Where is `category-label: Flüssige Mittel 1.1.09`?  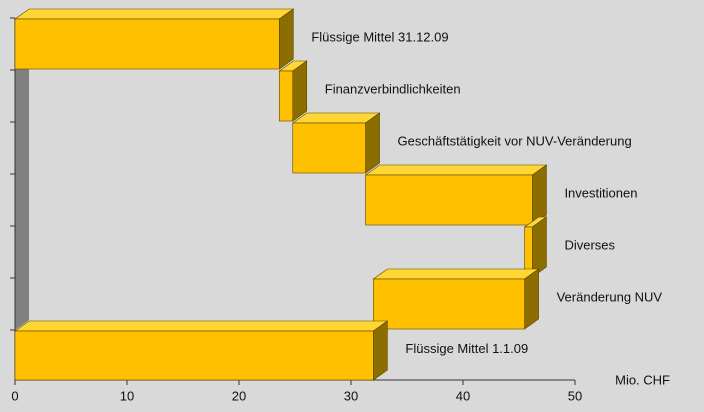 category-label: Flüssige Mittel 1.1.09 is located at coordinates (466, 348).